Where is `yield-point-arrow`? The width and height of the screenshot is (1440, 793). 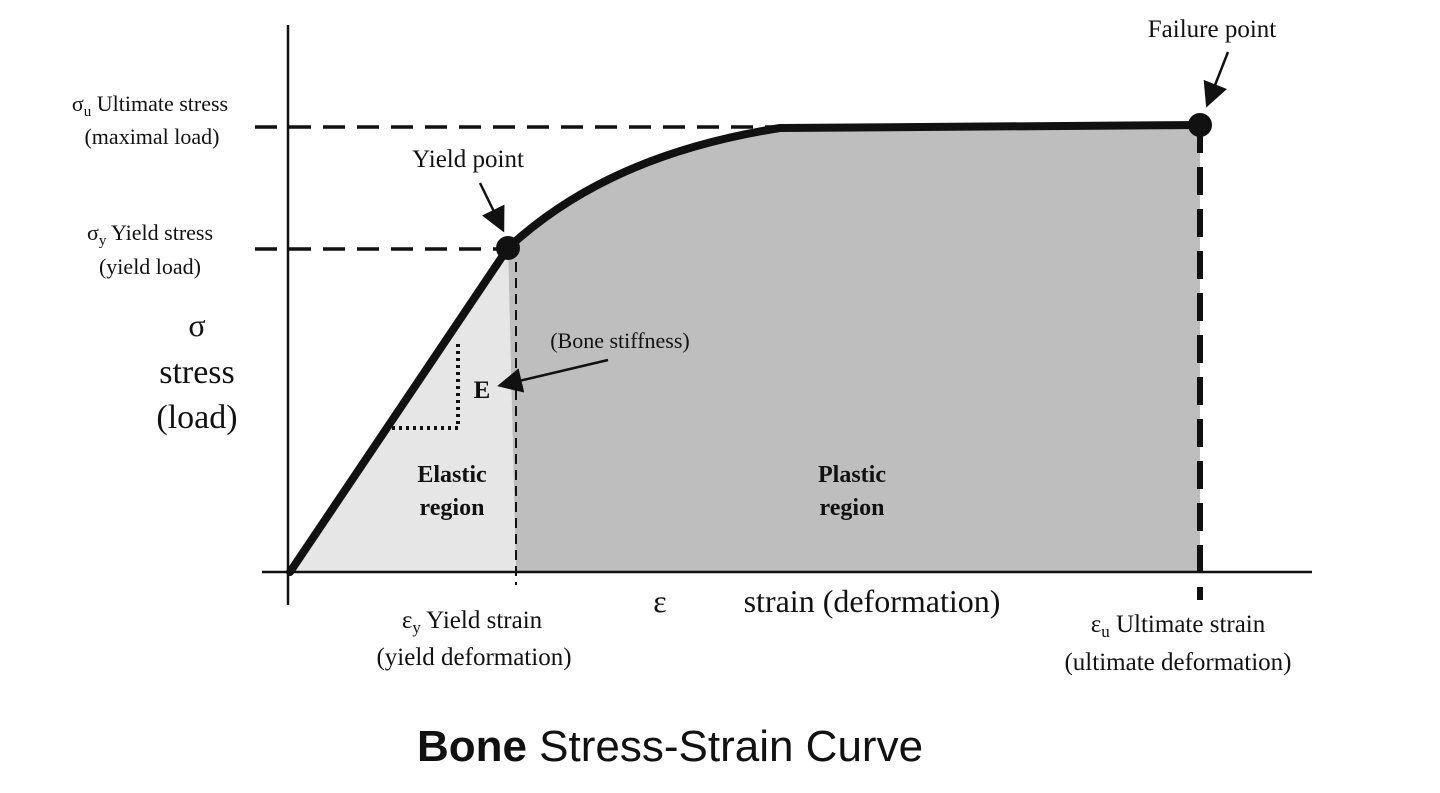 yield-point-arrow is located at coordinates (491, 207).